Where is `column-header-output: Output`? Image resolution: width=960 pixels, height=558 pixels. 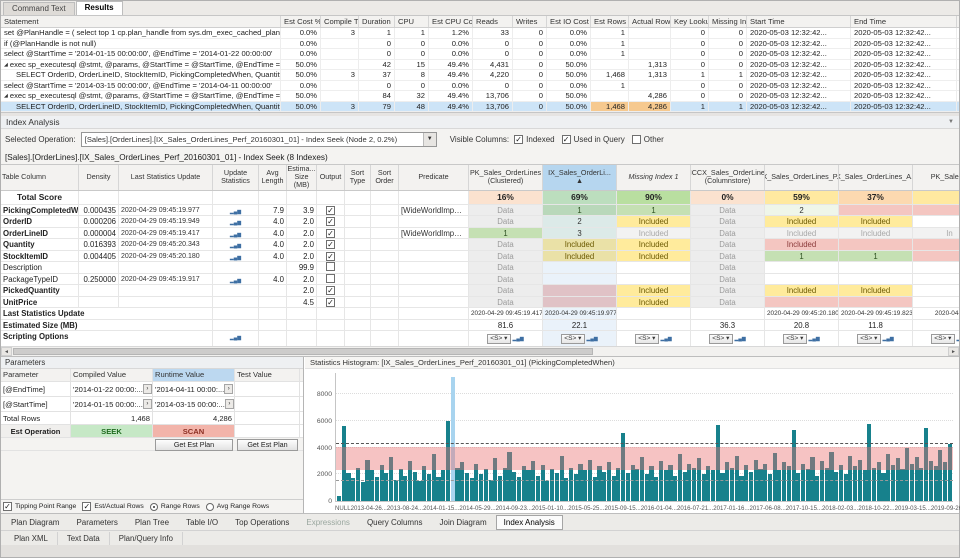 column-header-output: Output is located at coordinates (331, 177).